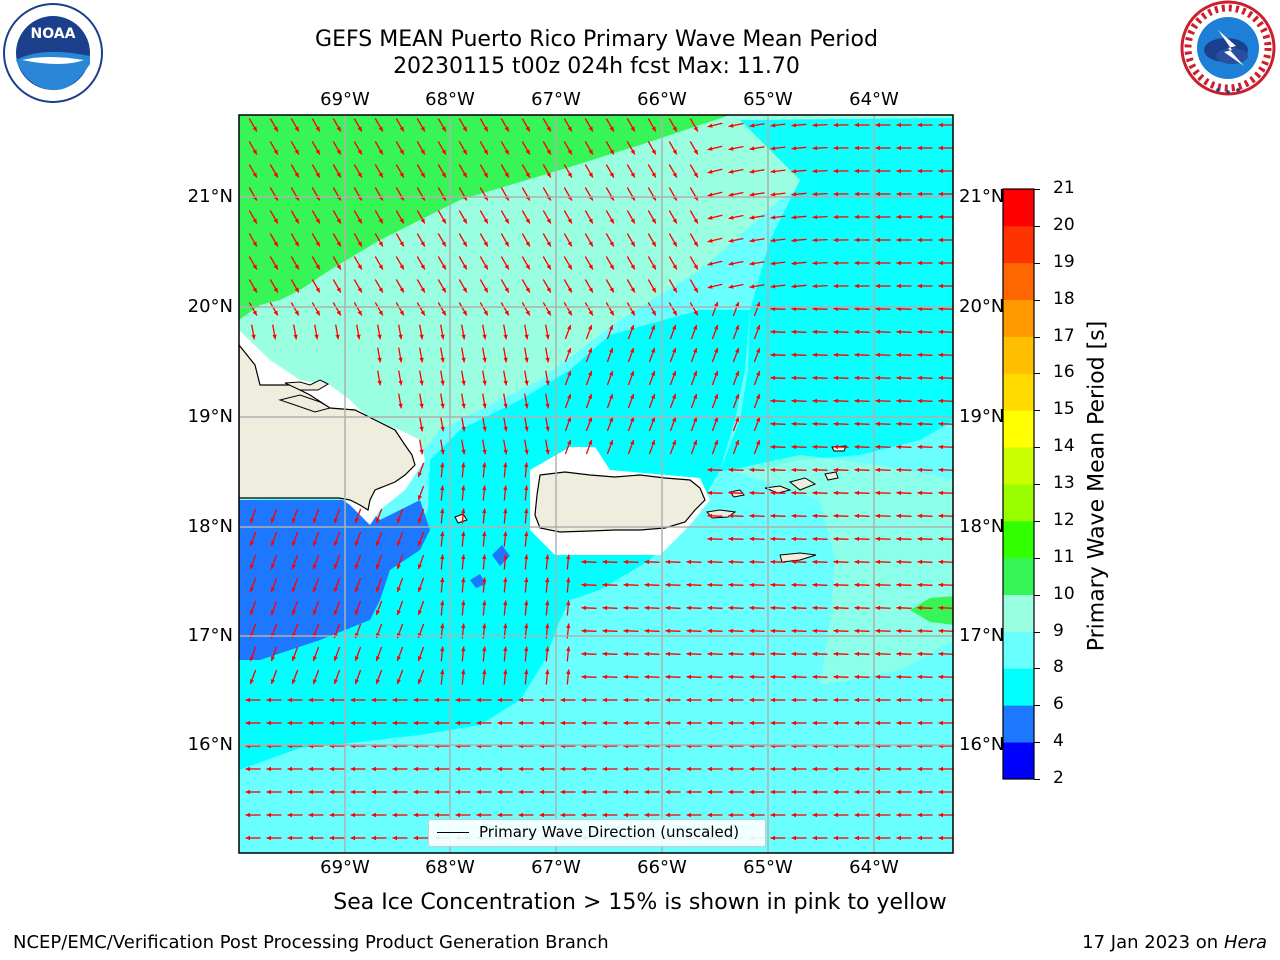 The height and width of the screenshot is (960, 1280). What do you see at coordinates (802, 484) in the screenshot?
I see `tortola-island` at bounding box center [802, 484].